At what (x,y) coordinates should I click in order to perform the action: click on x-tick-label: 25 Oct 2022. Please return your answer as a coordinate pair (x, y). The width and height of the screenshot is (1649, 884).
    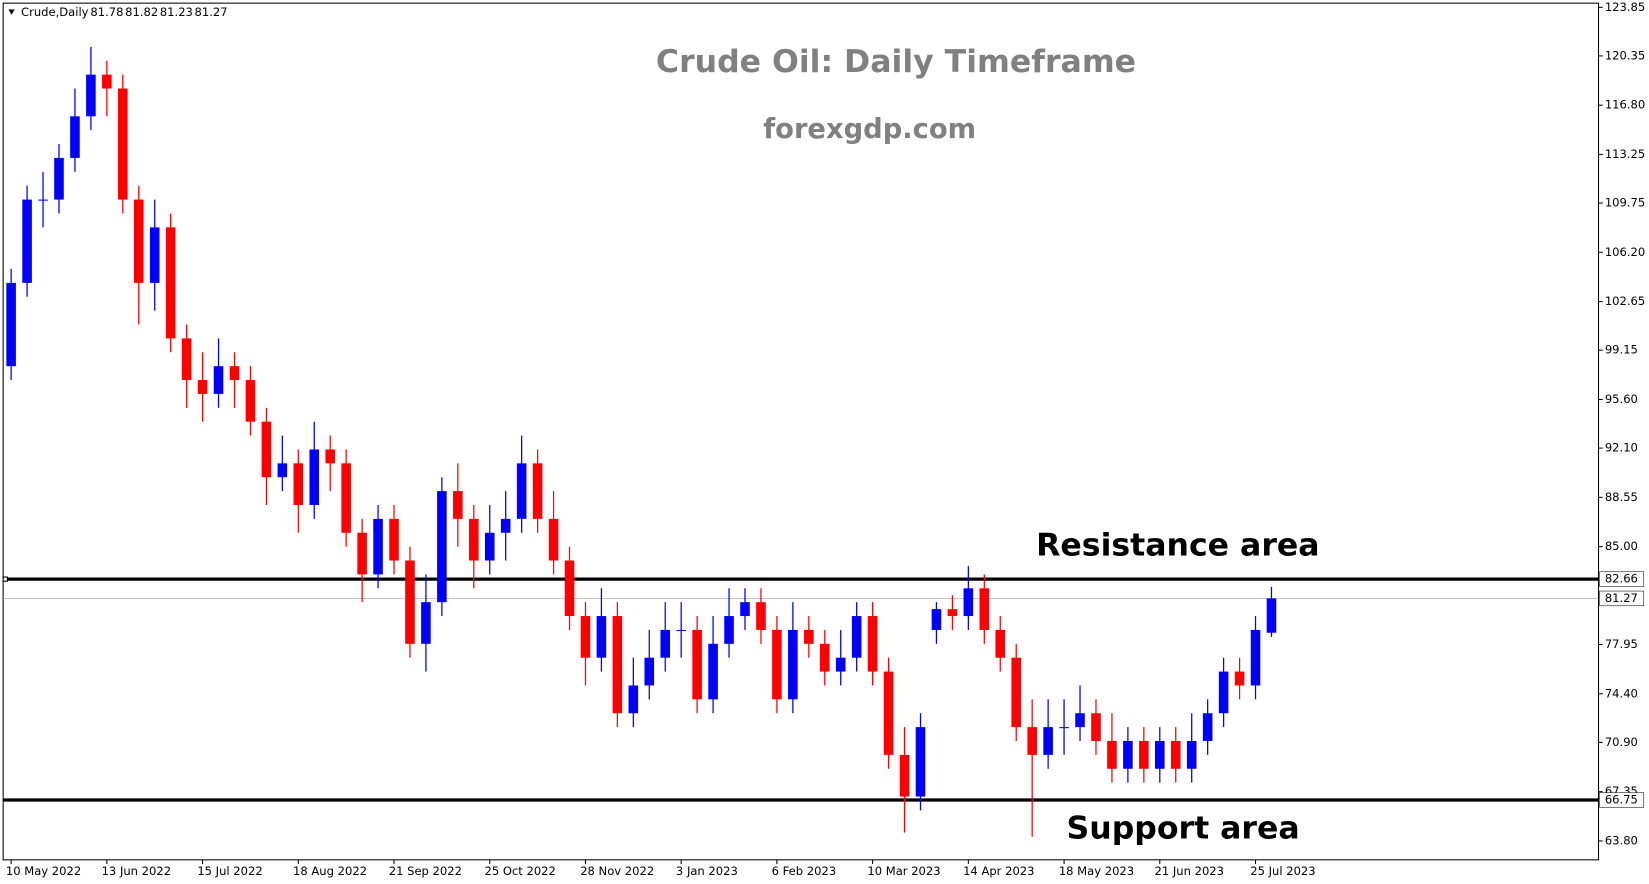
    Looking at the image, I should click on (519, 871).